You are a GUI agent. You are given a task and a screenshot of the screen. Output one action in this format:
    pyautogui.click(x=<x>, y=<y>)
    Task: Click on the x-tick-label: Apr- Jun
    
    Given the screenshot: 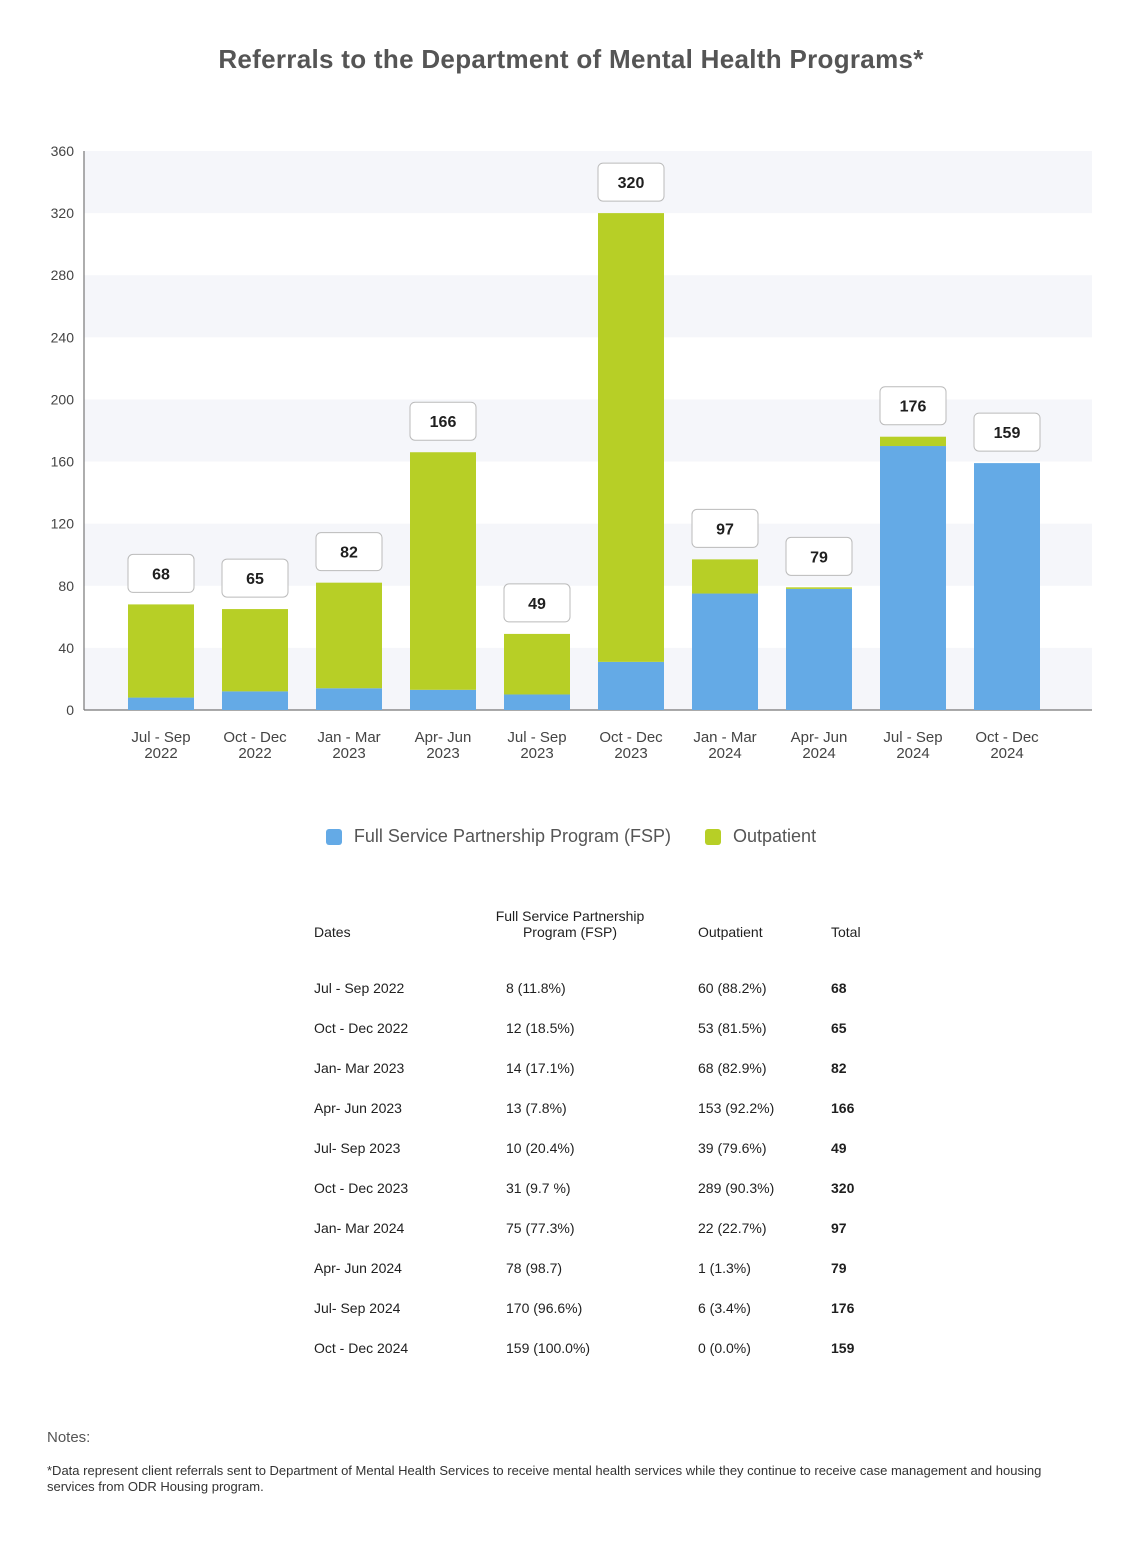 What is the action you would take?
    pyautogui.click(x=819, y=737)
    